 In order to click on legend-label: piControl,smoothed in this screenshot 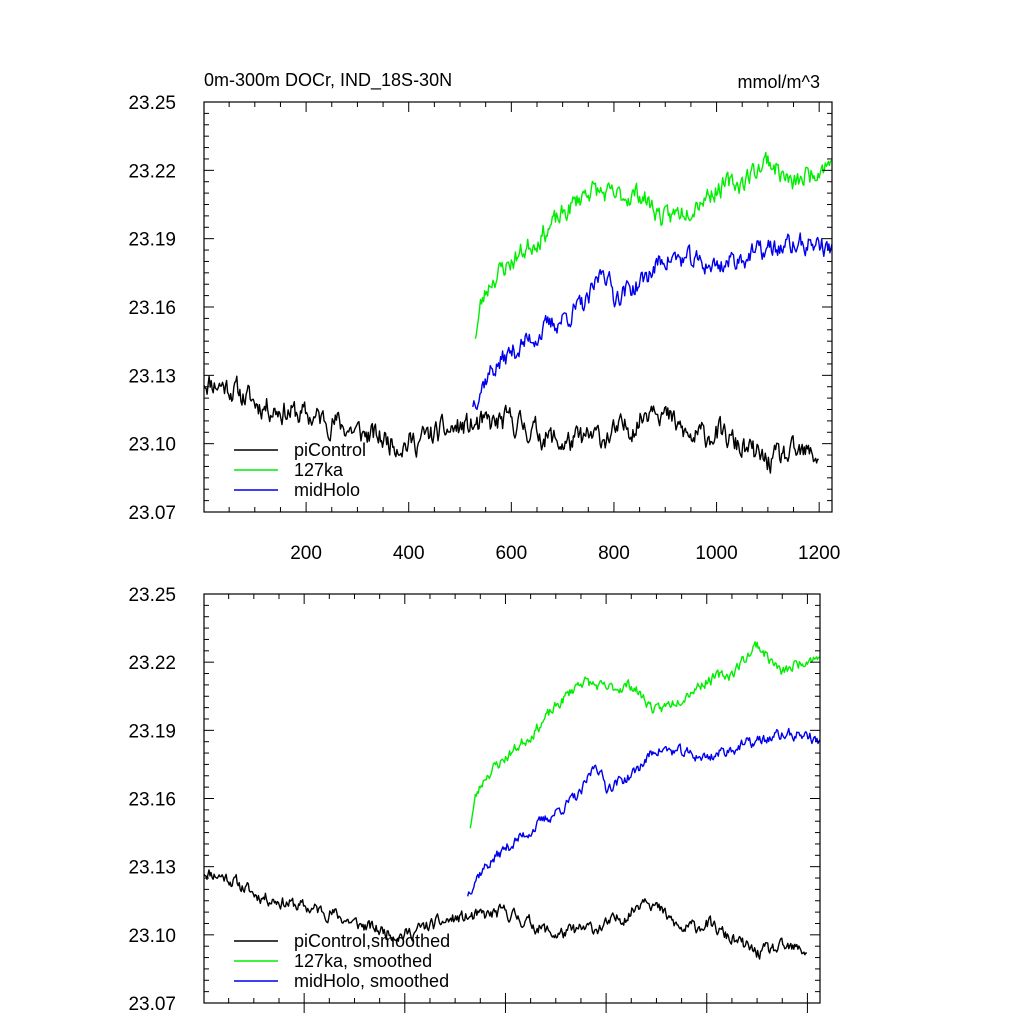, I will do `click(372, 941)`.